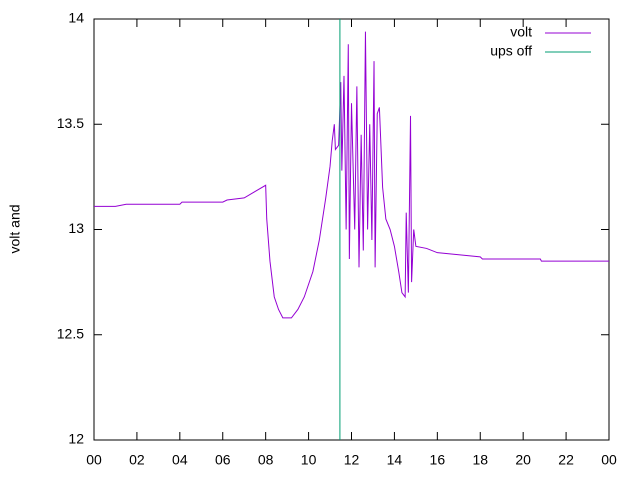 This screenshot has height=480, width=640. I want to click on legend-label: ups off, so click(511, 51).